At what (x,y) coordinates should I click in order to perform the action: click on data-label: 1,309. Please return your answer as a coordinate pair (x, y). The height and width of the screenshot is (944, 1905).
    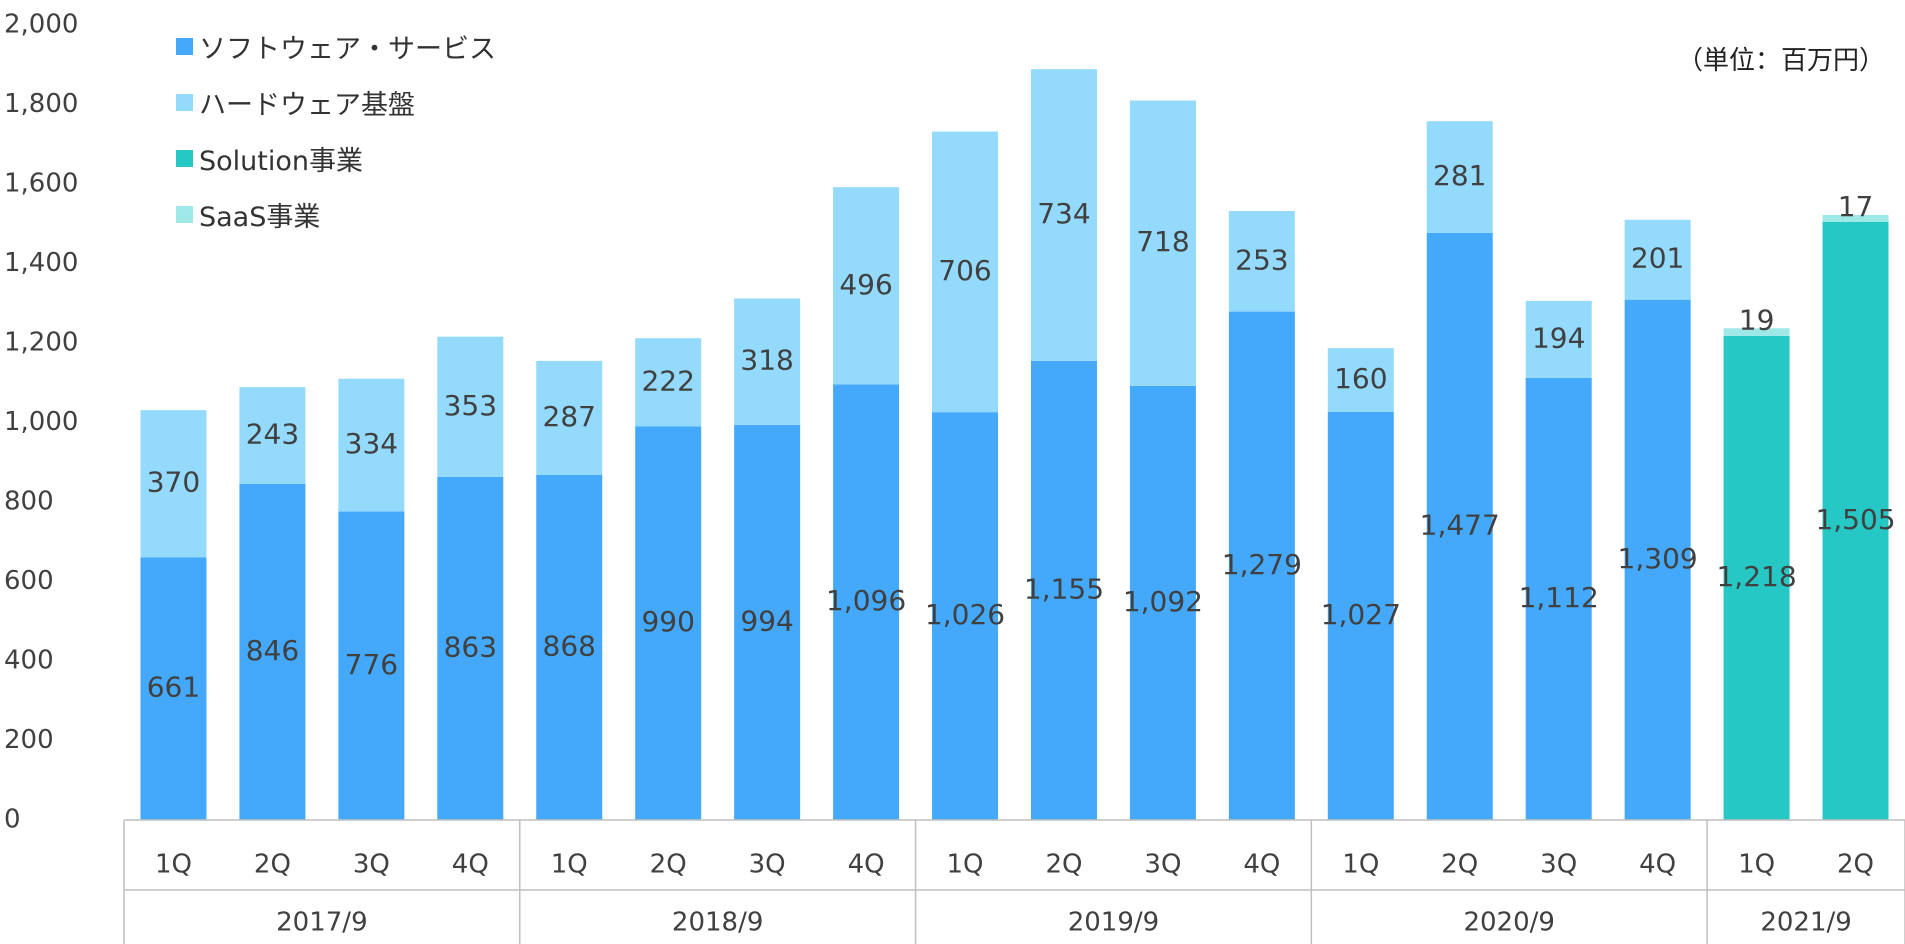
    Looking at the image, I should click on (1658, 558).